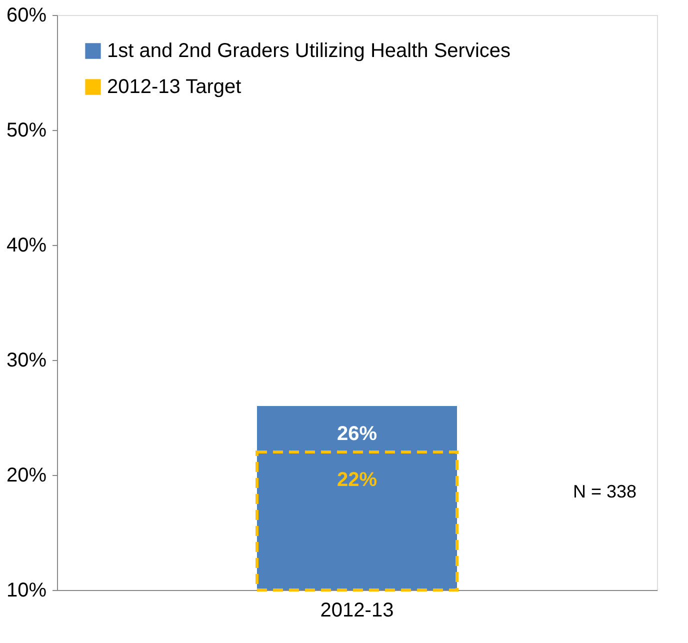 The width and height of the screenshot is (688, 643). I want to click on legend-label: 2012-13 Target, so click(174, 87).